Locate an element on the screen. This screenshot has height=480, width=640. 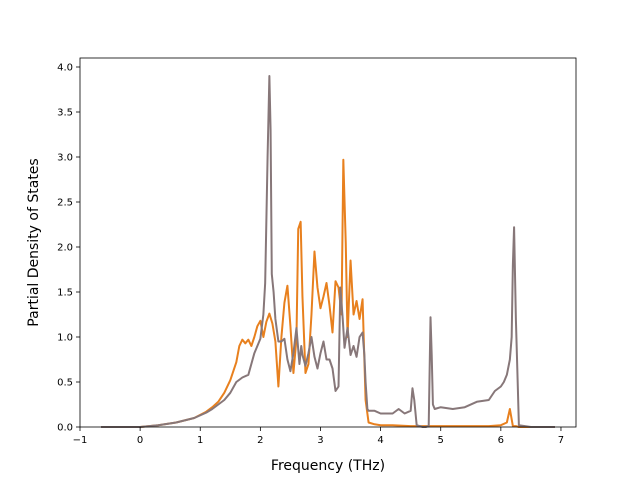
y-tick-label: 0.0 is located at coordinates (65, 428).